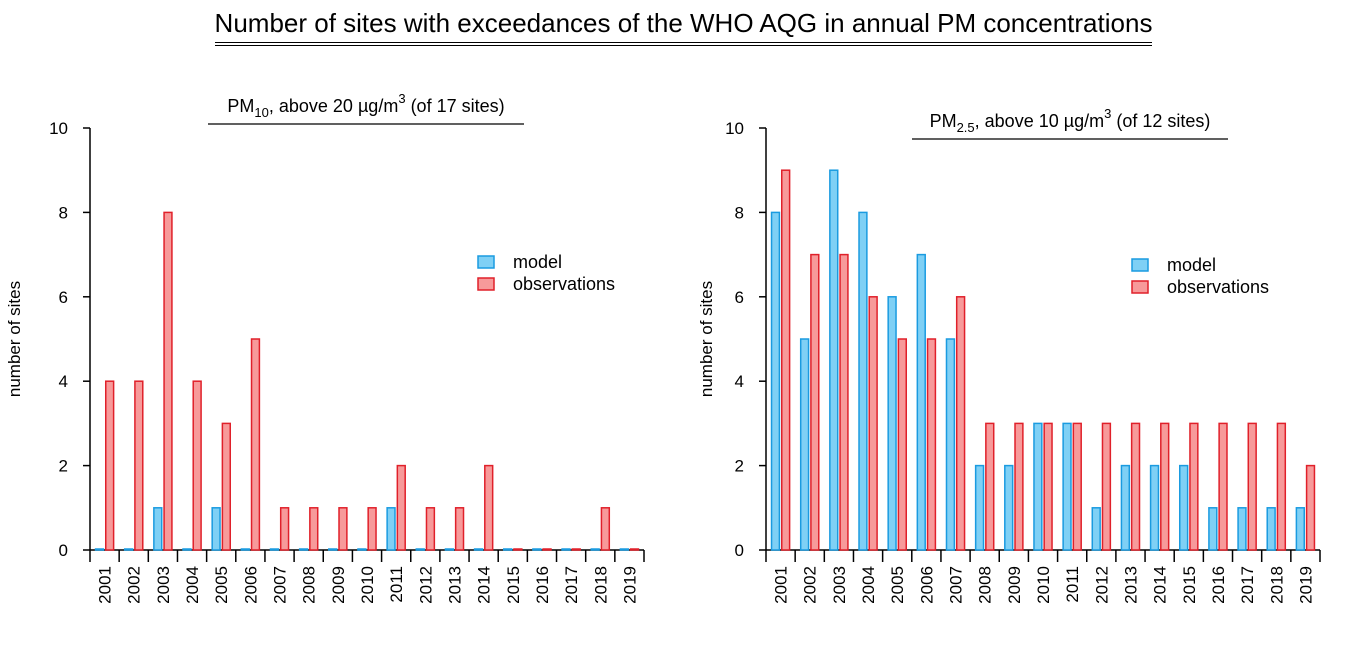 The image size is (1367, 647). Describe the element at coordinates (1101, 585) in the screenshot. I see `x-tick-label: 2012` at that location.